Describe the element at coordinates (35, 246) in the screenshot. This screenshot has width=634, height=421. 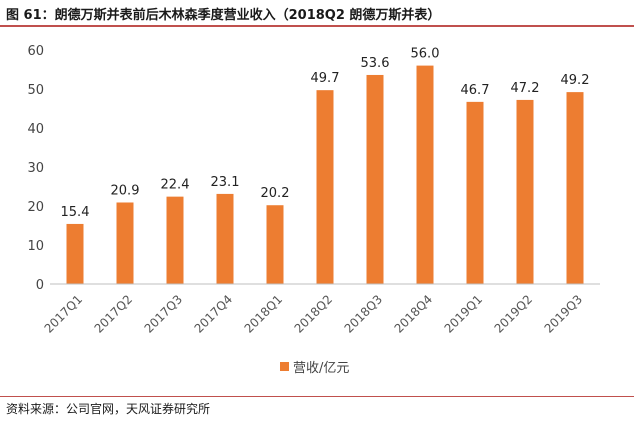
I see `y-tick-label: 10` at that location.